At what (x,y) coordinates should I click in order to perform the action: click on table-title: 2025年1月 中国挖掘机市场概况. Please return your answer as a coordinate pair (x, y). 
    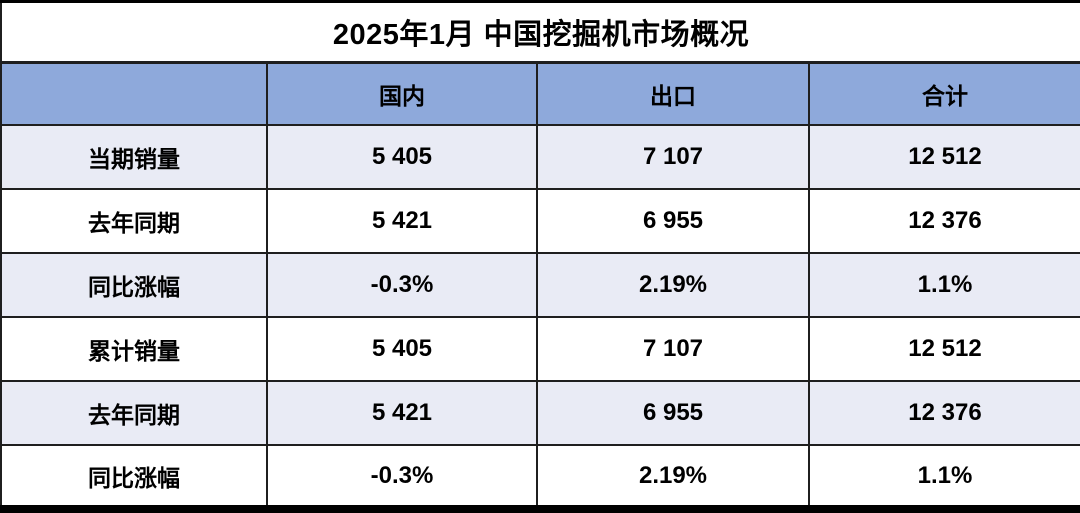
    Looking at the image, I should click on (540, 32).